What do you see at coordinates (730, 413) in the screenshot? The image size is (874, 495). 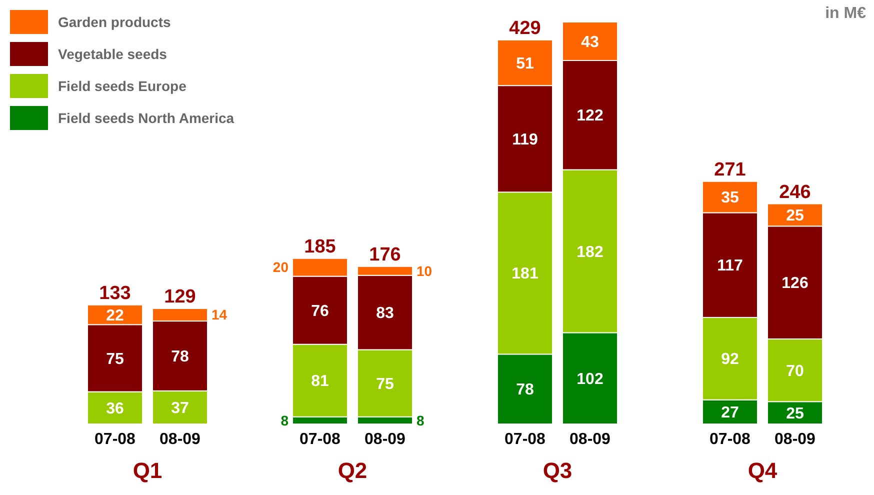 I see `data-label: 27` at bounding box center [730, 413].